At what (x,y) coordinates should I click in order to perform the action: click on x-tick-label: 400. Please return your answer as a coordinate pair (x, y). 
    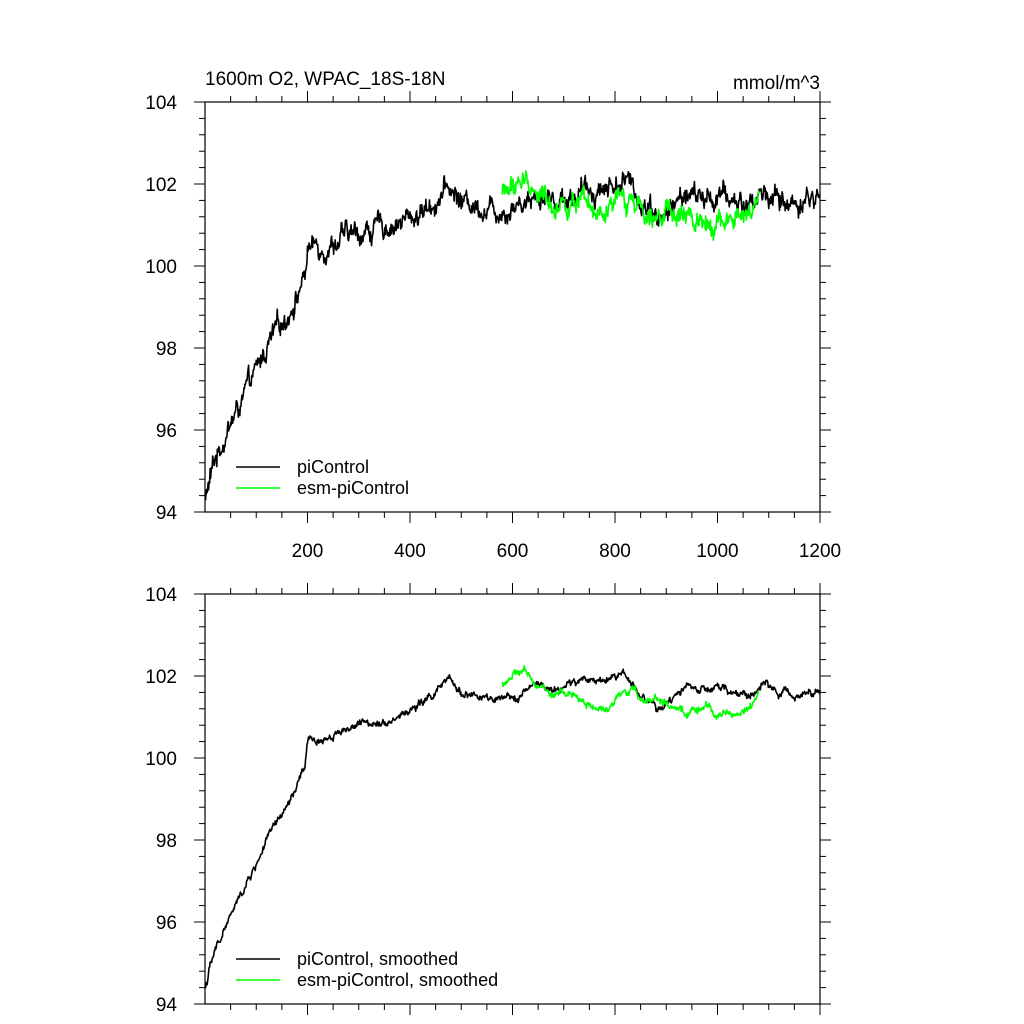
    Looking at the image, I should click on (410, 551).